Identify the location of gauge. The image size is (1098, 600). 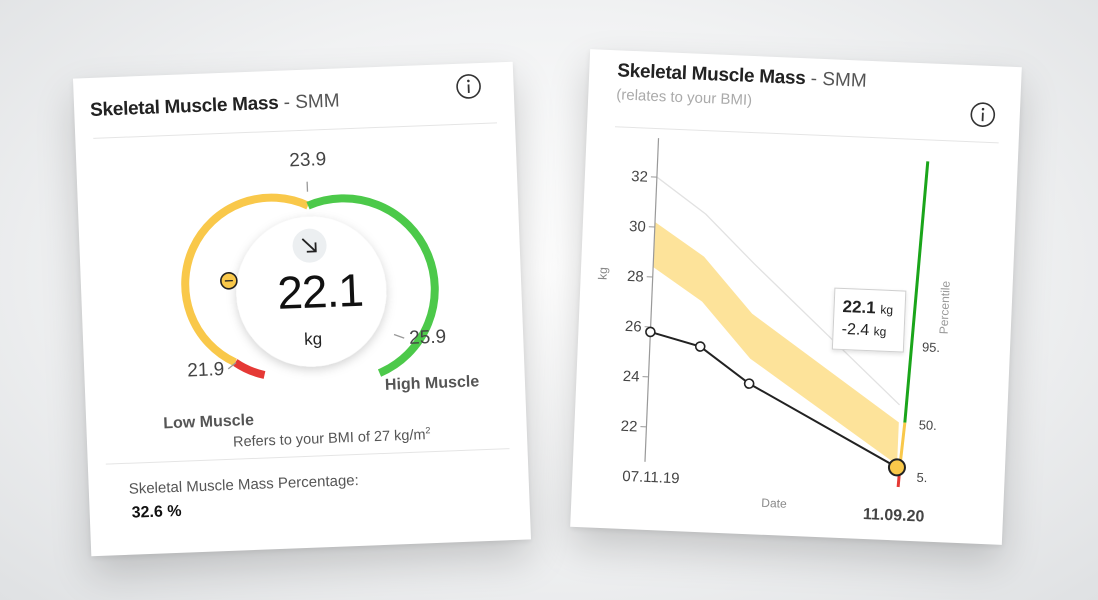
(310, 280).